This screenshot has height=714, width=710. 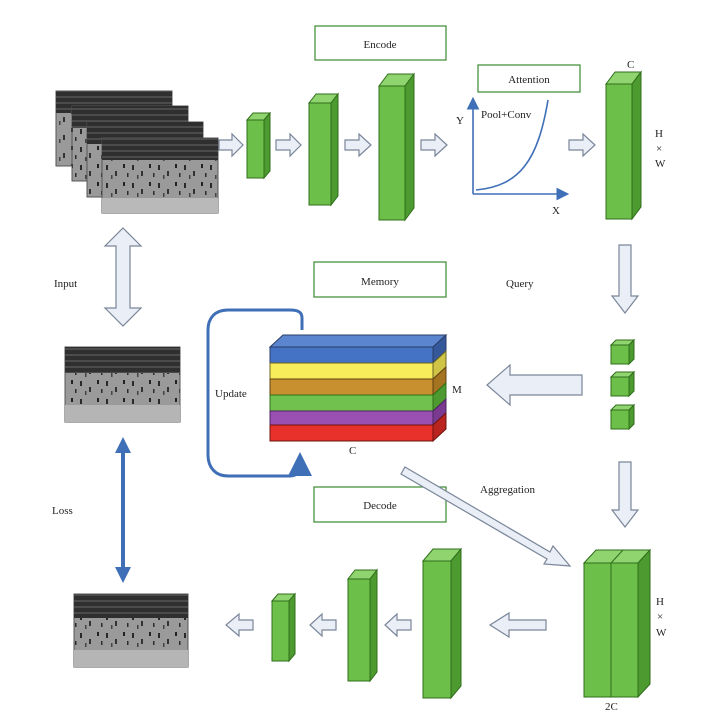 I want to click on encode-label: Encode, so click(x=380, y=45).